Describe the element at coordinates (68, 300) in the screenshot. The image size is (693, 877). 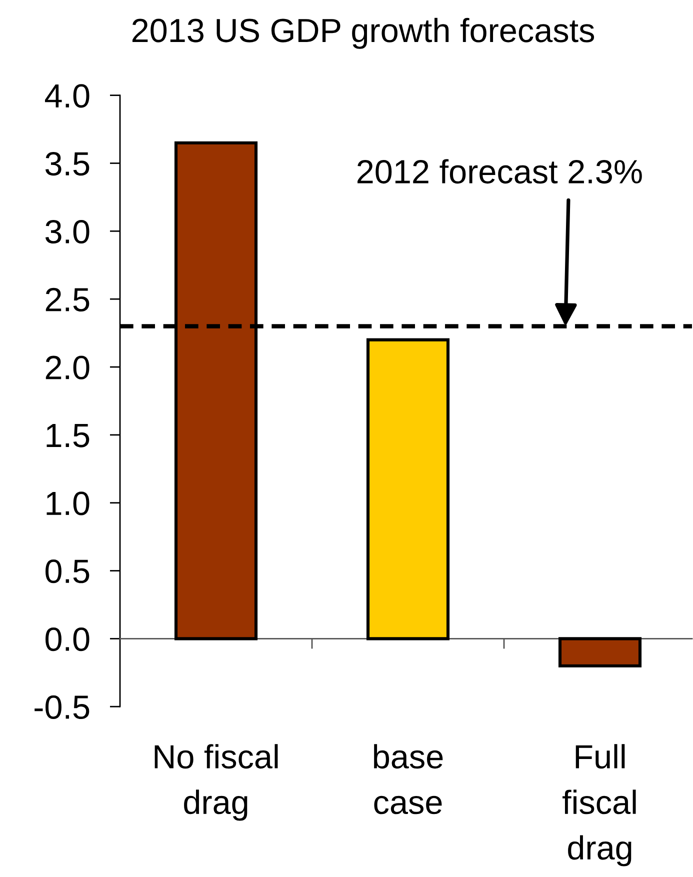
I see `y-tick-label: 2.5` at that location.